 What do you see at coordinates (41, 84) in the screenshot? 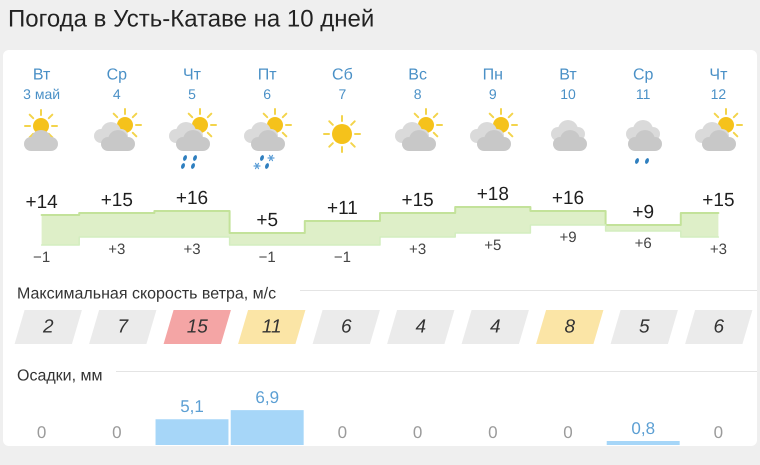
I see `x-tick-label: Вт 3 май` at bounding box center [41, 84].